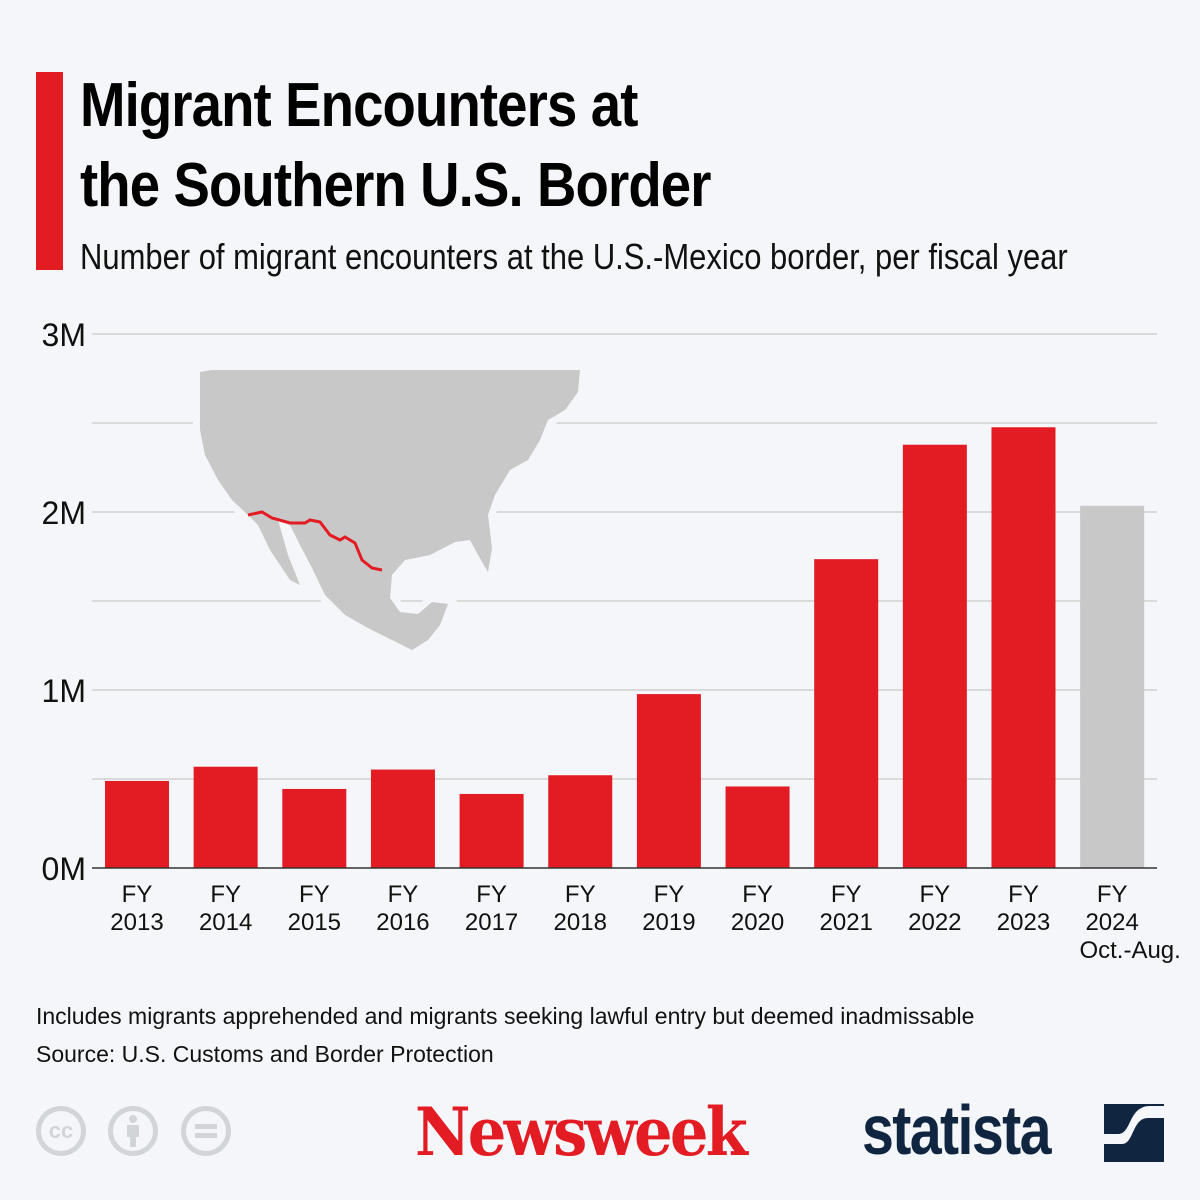  I want to click on north-america-map-icon, so click(390, 511).